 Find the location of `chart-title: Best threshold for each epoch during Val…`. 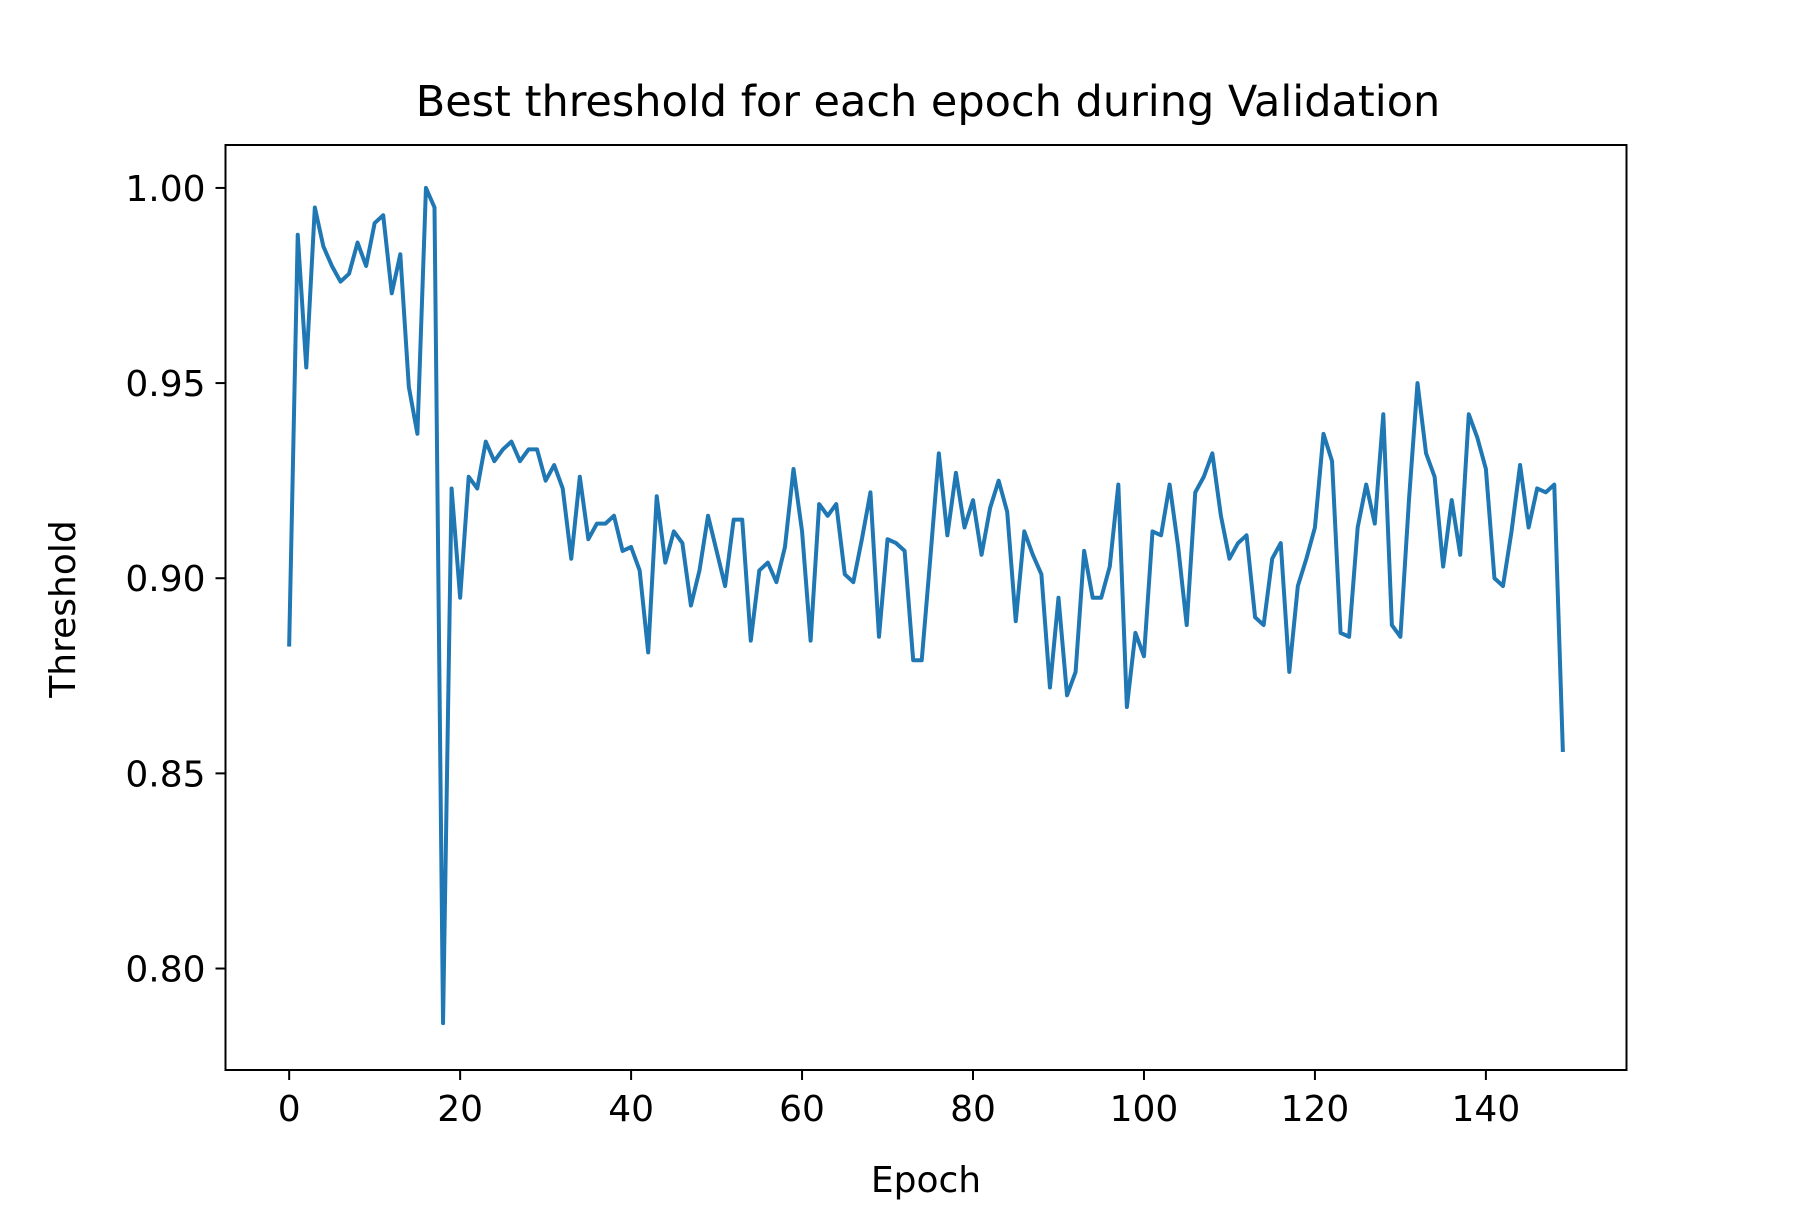

chart-title: Best threshold for each epoch during Val… is located at coordinates (928, 102).